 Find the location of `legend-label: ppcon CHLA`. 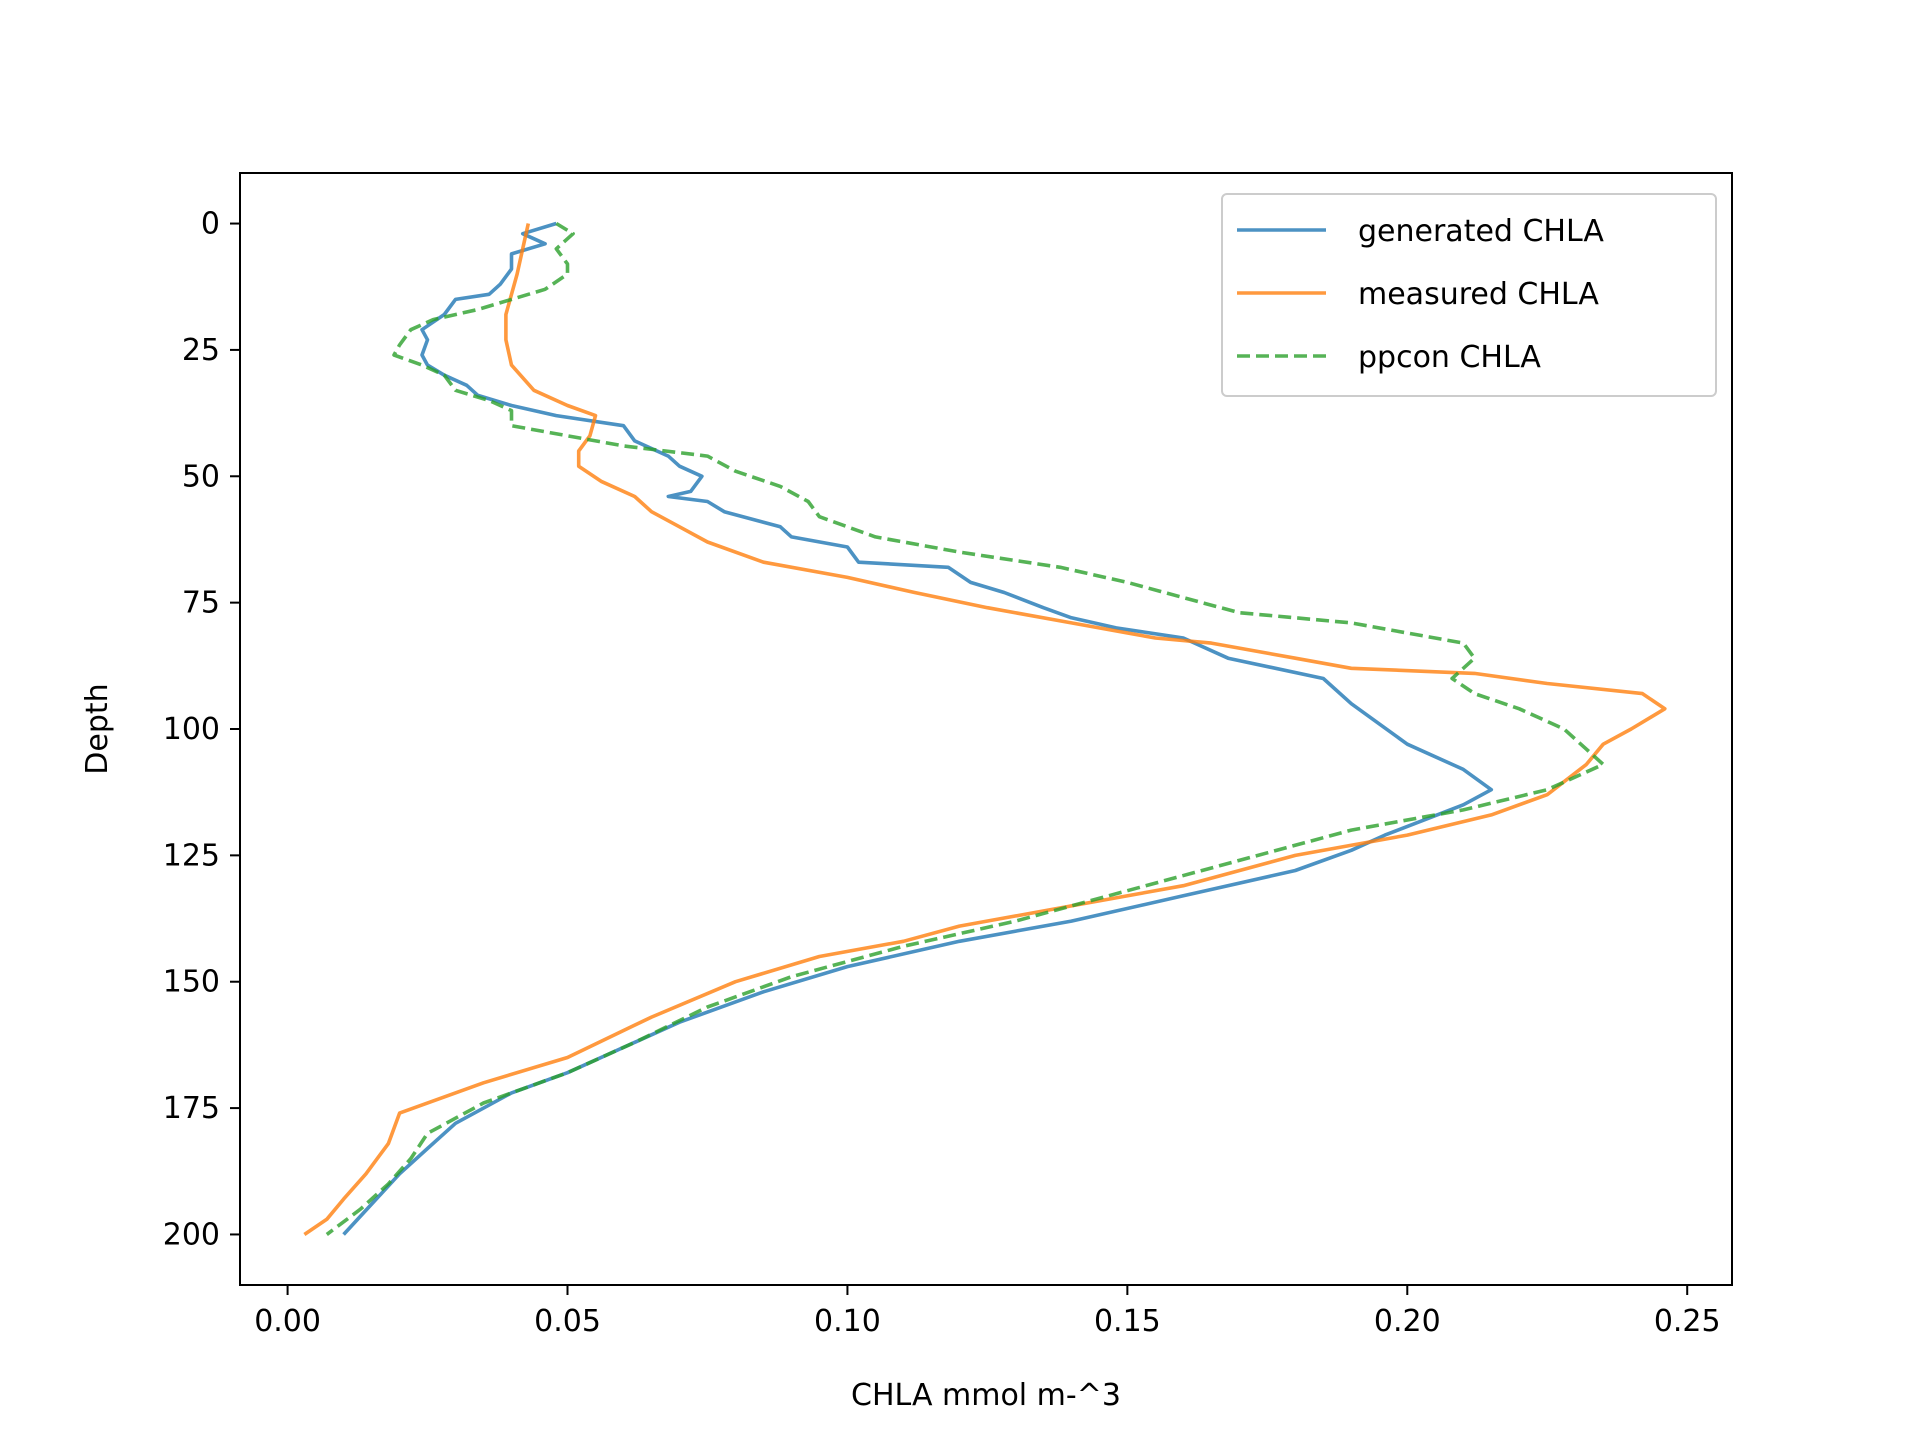

legend-label: ppcon CHLA is located at coordinates (1449, 357).